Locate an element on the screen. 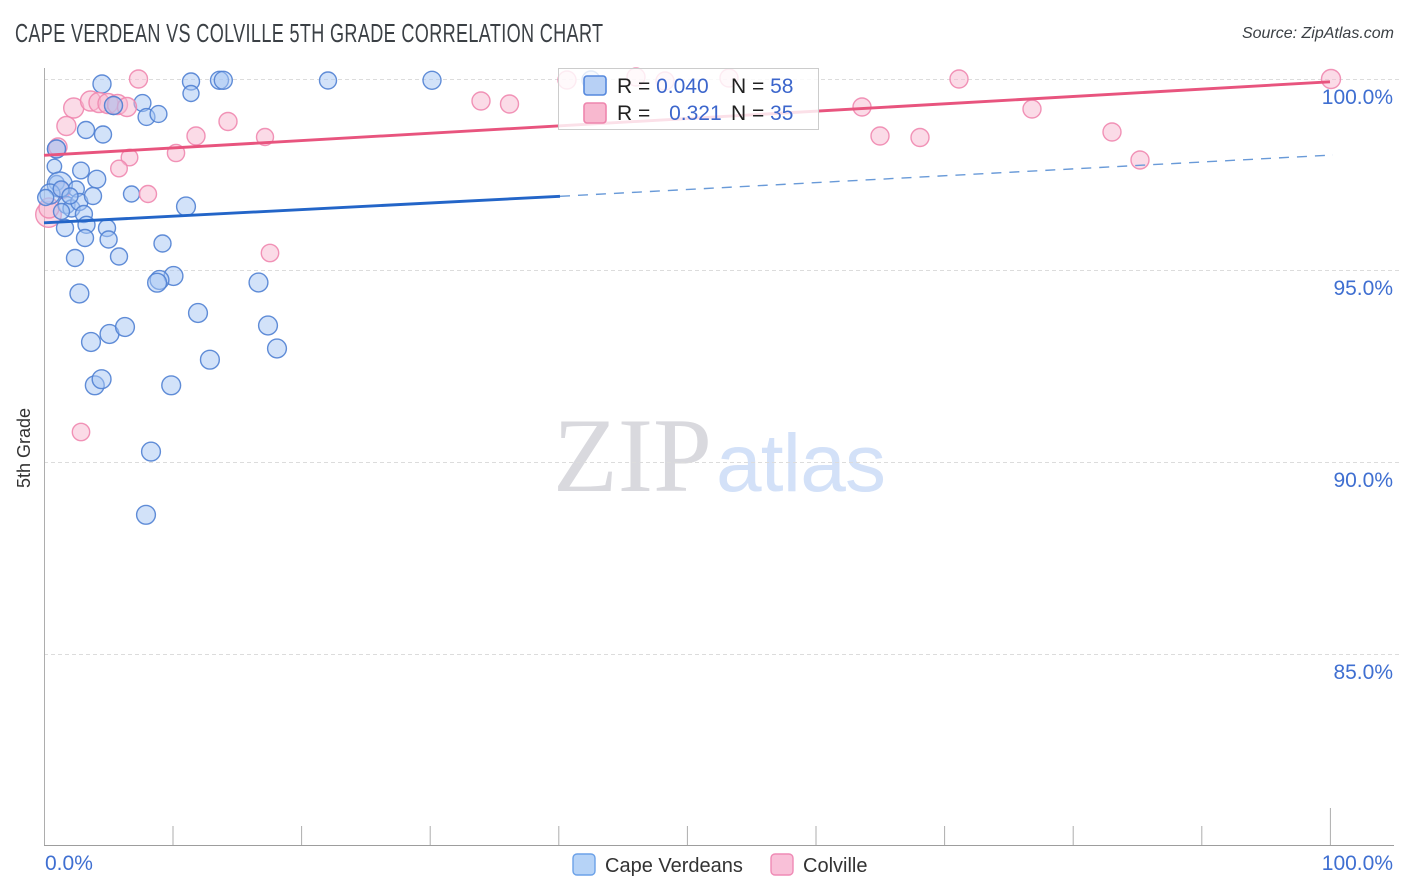  svg-text: N = 58 is located at coordinates (762, 86).